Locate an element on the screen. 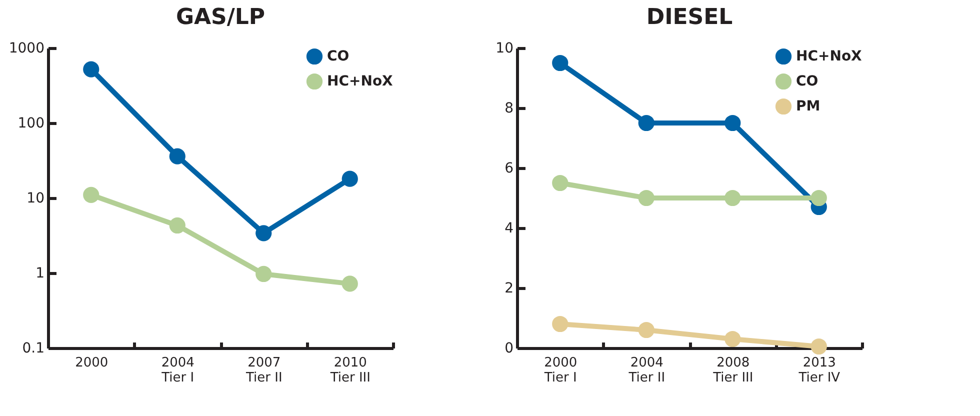 This screenshot has width=980, height=416. chart-title: DIESEL is located at coordinates (689, 17).